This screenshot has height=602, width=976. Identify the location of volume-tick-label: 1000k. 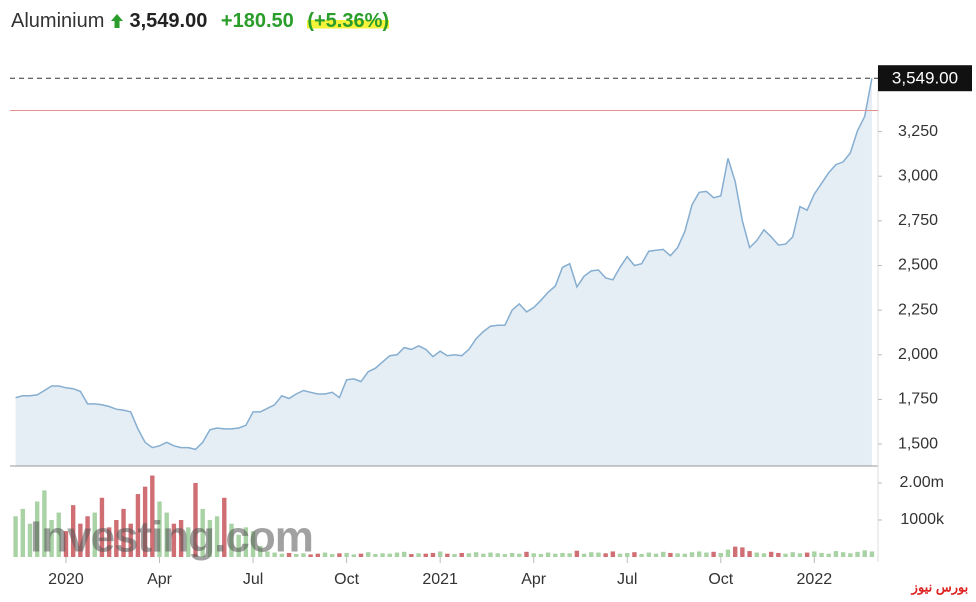
(922, 519).